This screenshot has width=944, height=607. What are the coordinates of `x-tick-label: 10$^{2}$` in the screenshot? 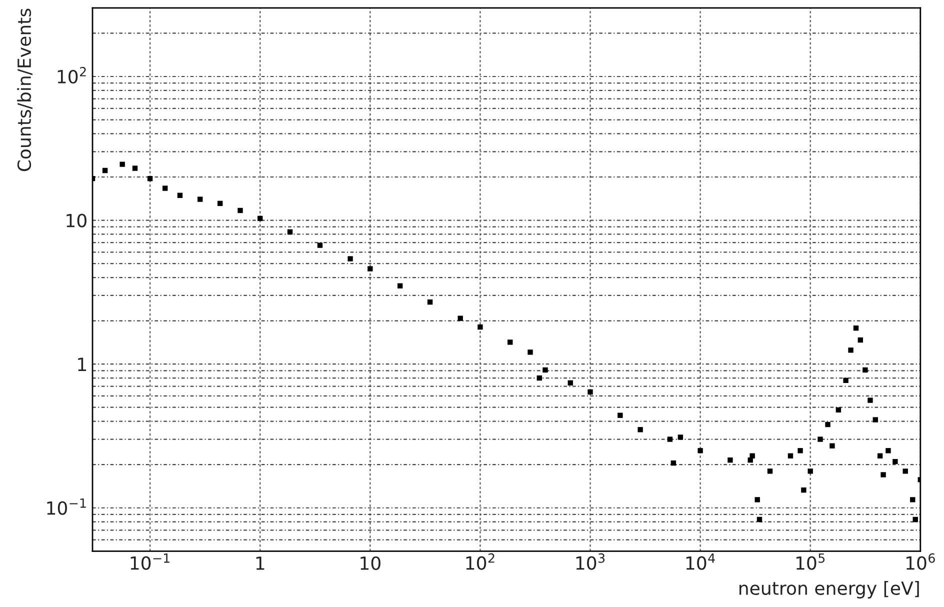 It's located at (480, 561).